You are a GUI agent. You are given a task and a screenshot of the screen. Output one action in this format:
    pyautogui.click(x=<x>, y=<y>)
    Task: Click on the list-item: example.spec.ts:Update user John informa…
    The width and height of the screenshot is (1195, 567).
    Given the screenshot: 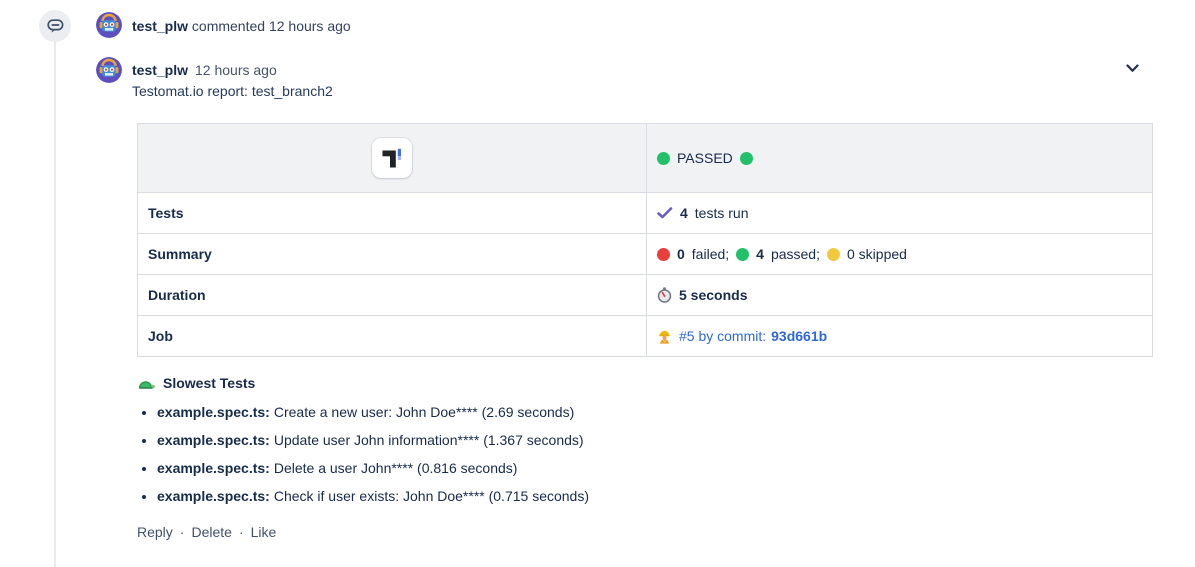 What is the action you would take?
    pyautogui.click(x=373, y=440)
    